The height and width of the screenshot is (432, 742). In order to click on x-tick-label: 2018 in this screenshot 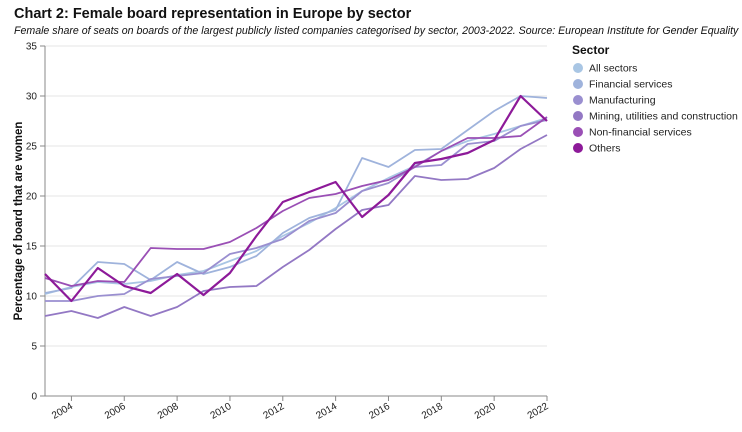, I will do `click(432, 411)`.